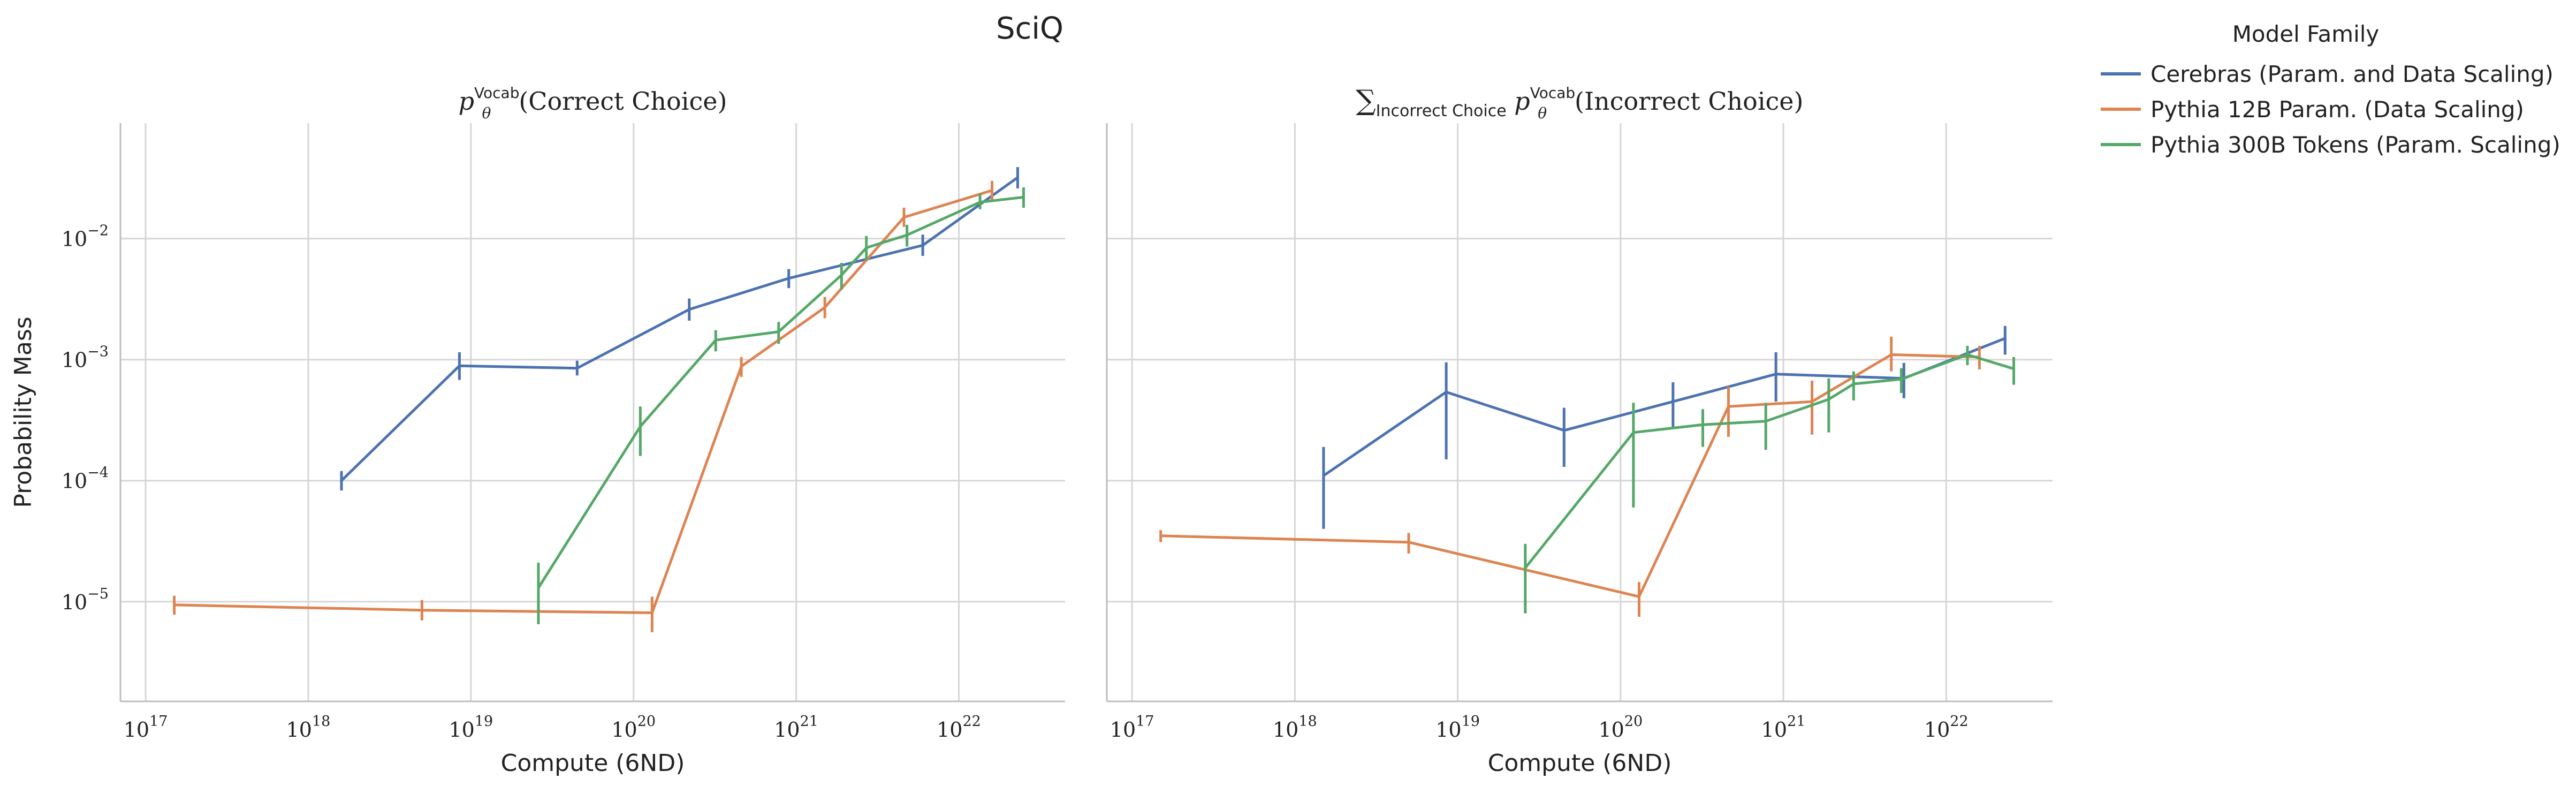 The height and width of the screenshot is (794, 2576). I want to click on legend-label: Cerebras (Param. and Data Scaling), so click(2352, 74).